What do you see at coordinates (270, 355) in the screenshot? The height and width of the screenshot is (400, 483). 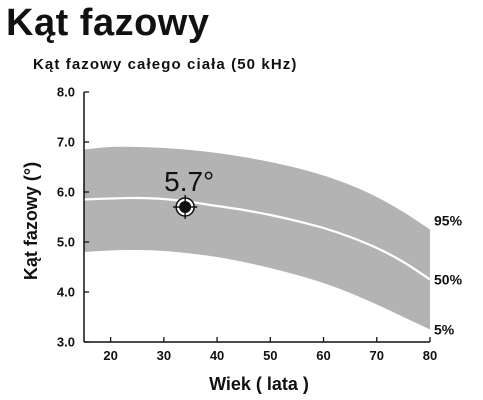 I see `x-tick-label: 50` at bounding box center [270, 355].